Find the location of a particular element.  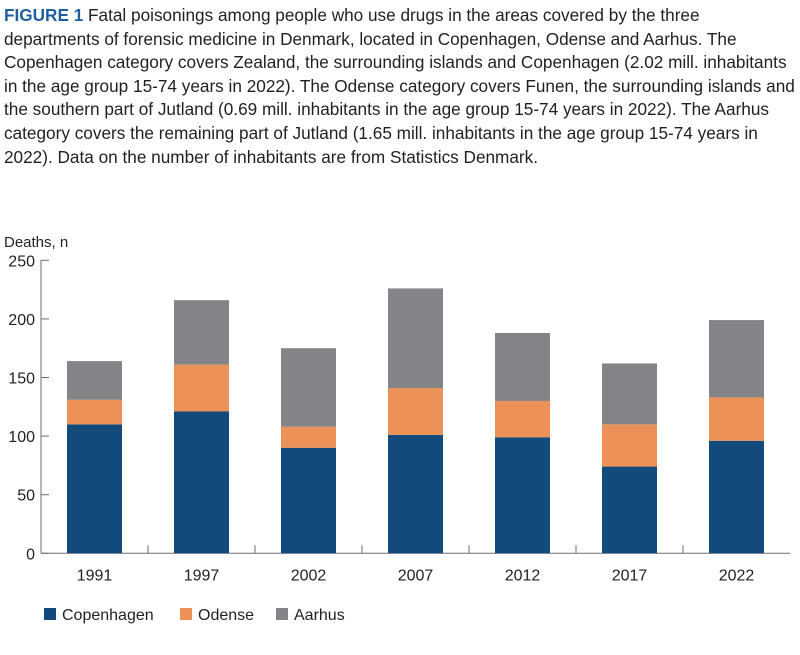

bar-aarhus-2007 is located at coordinates (415, 338).